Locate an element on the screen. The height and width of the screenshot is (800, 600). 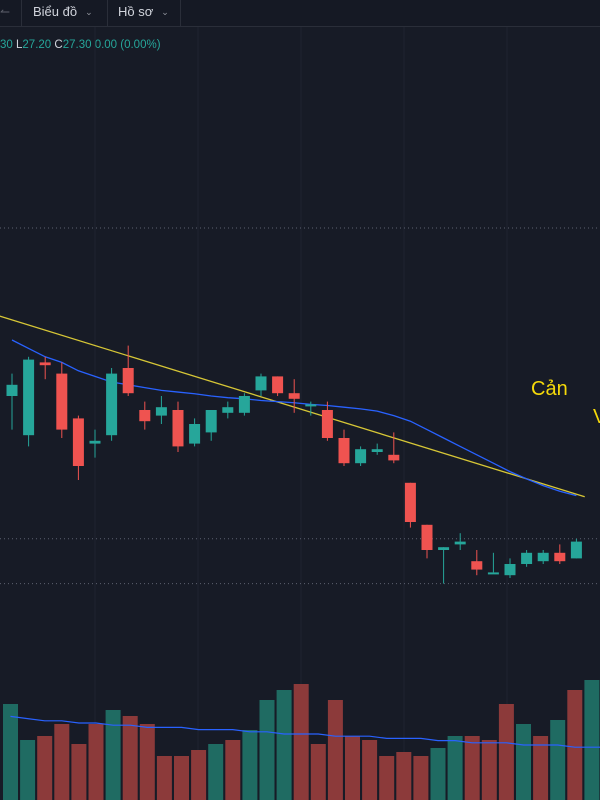
back-arrow-icon: ↼ is located at coordinates (5, 12).